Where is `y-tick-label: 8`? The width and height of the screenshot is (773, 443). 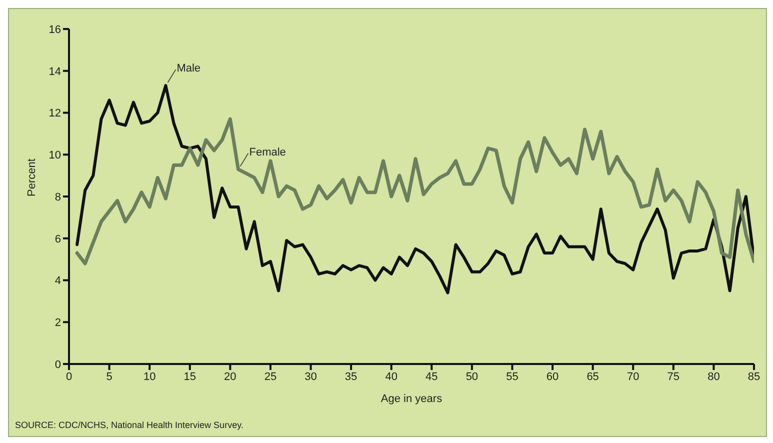 y-tick-label: 8 is located at coordinates (57, 197).